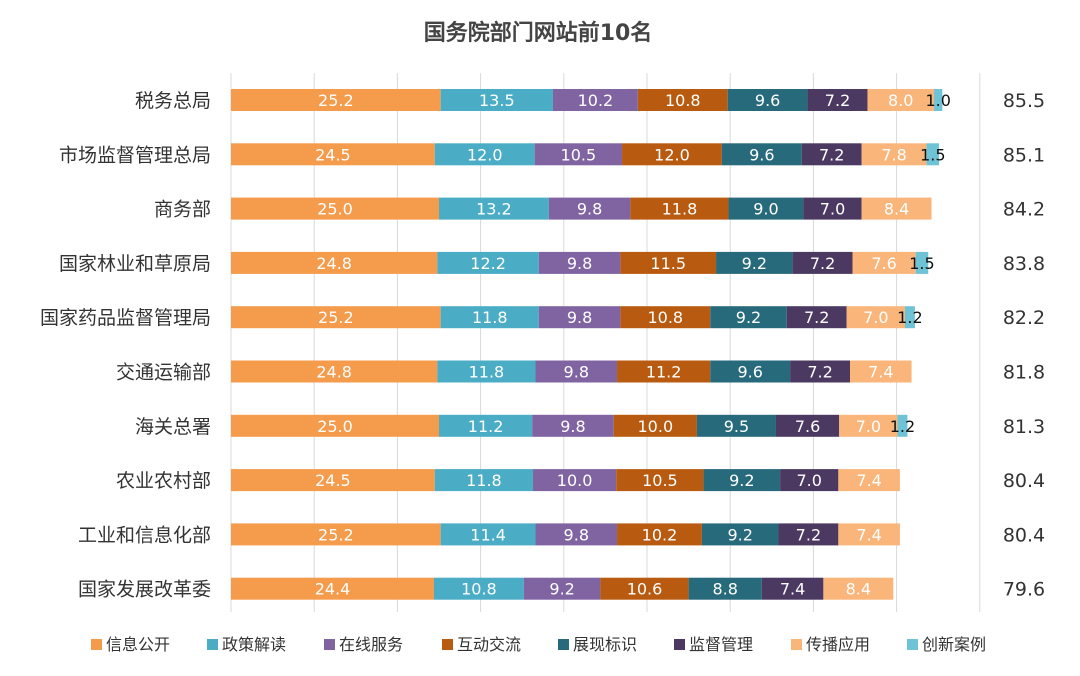 The height and width of the screenshot is (676, 1080). Describe the element at coordinates (1024, 427) in the screenshot. I see `total-label: 81.3` at that location.